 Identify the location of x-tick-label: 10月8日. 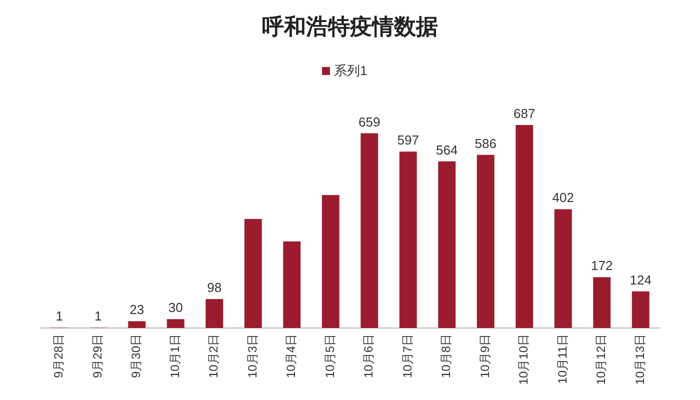
(446, 356).